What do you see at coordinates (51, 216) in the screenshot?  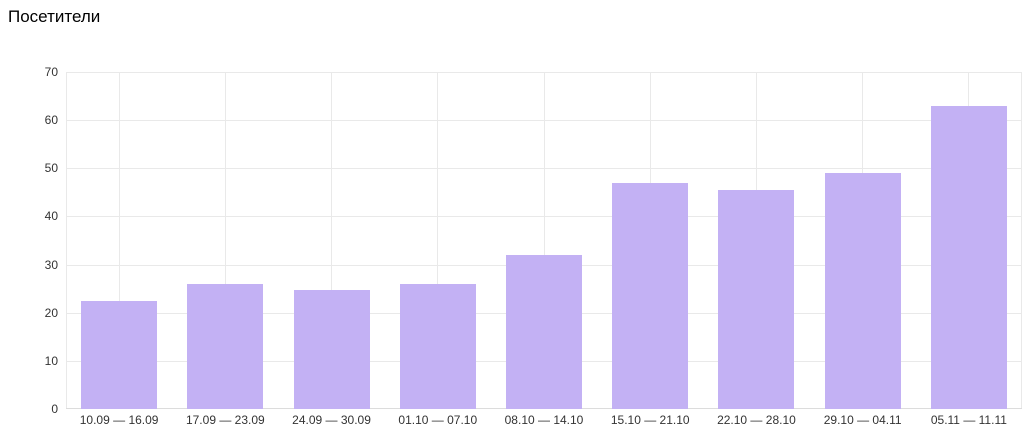 I see `y-tick-label-40: 40` at bounding box center [51, 216].